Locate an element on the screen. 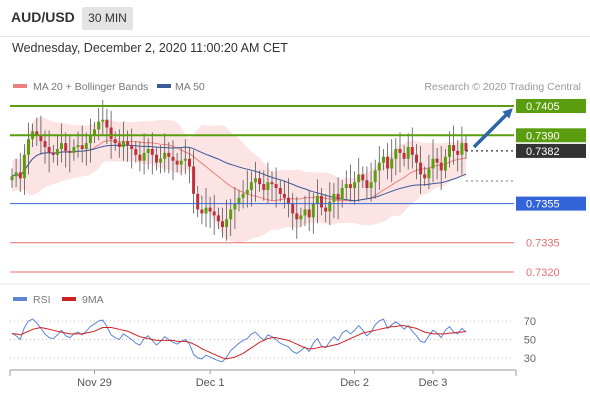 The width and height of the screenshot is (590, 400). level-value: 0.7405 is located at coordinates (543, 107).